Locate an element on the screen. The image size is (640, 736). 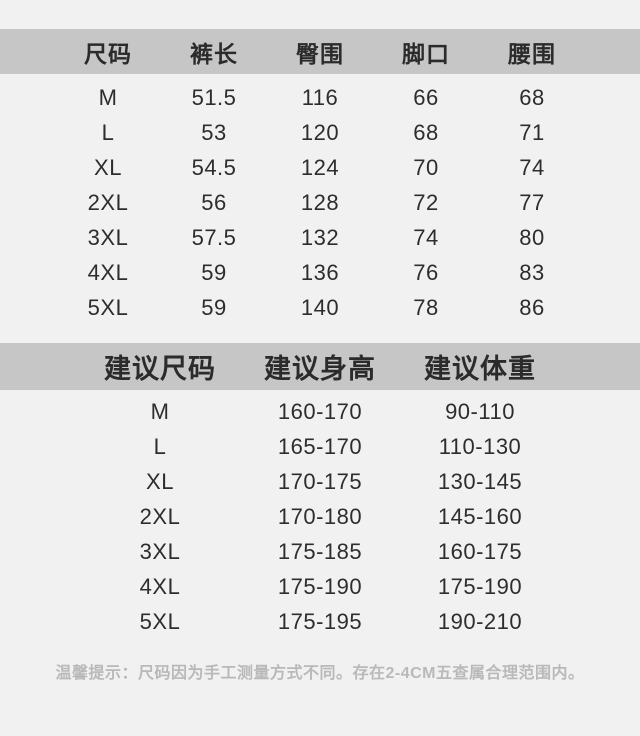
cell-size: XL is located at coordinates (108, 167).